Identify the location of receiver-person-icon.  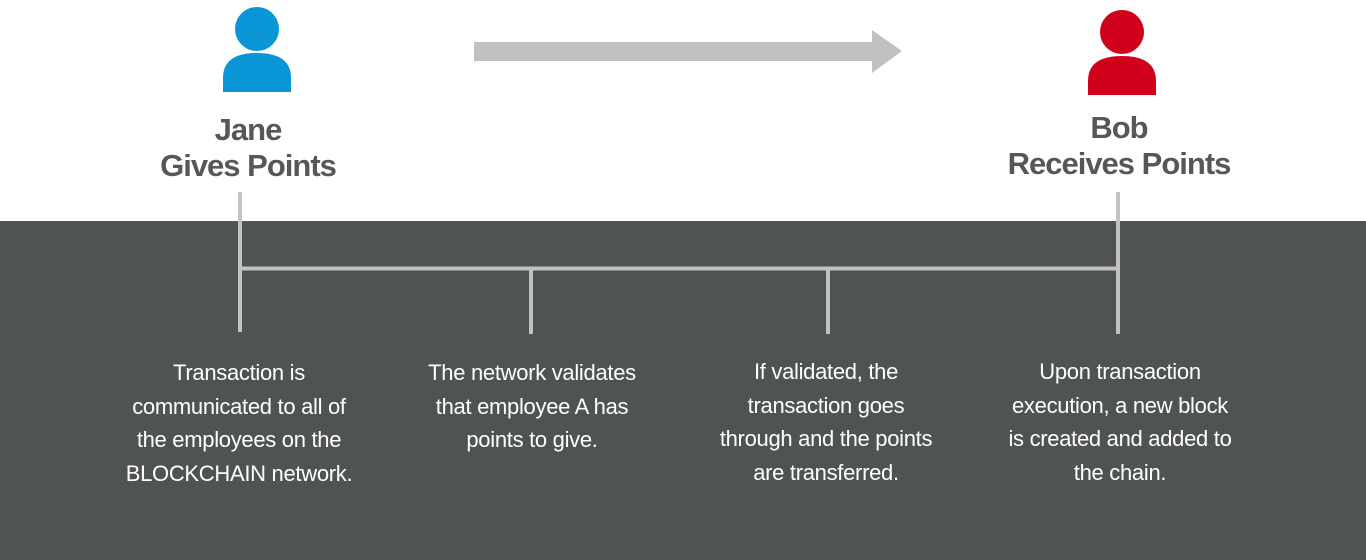
(1122, 52).